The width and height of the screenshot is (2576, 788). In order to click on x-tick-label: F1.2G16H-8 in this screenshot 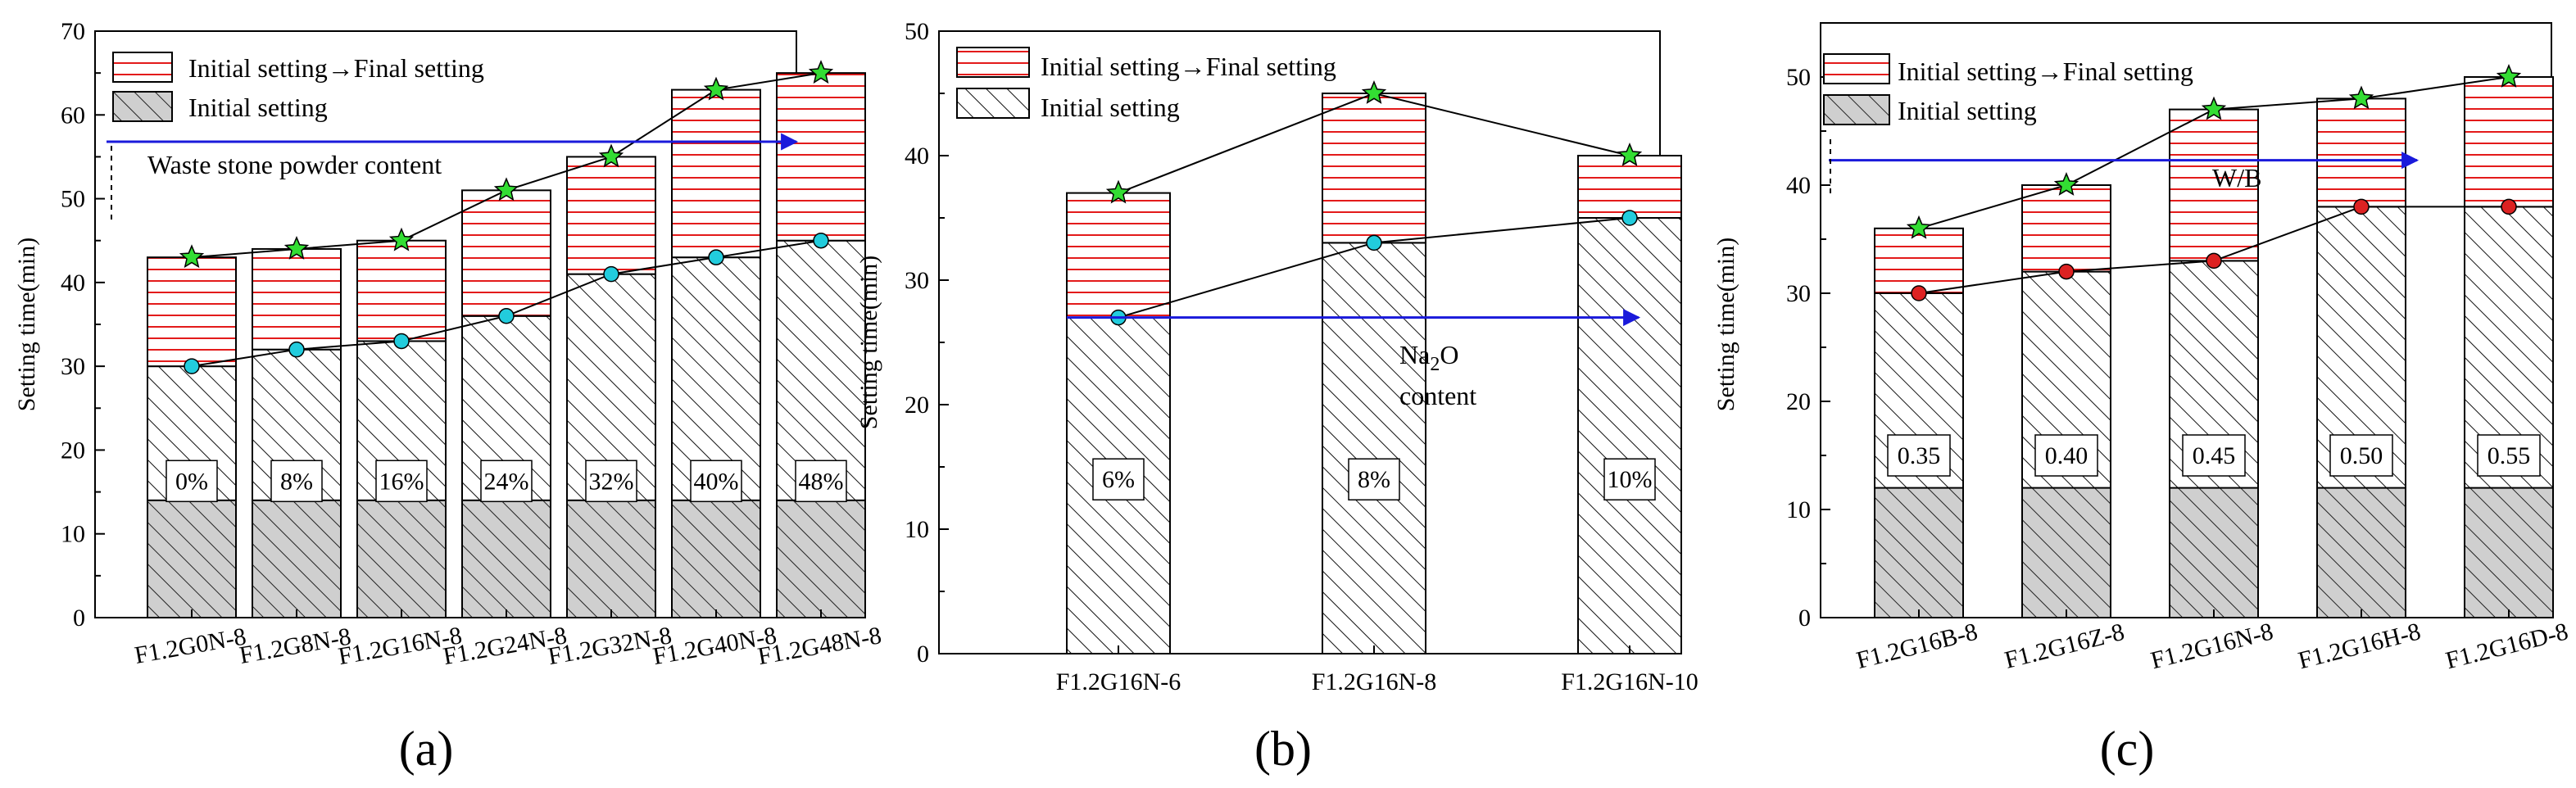, I will do `click(2360, 646)`.